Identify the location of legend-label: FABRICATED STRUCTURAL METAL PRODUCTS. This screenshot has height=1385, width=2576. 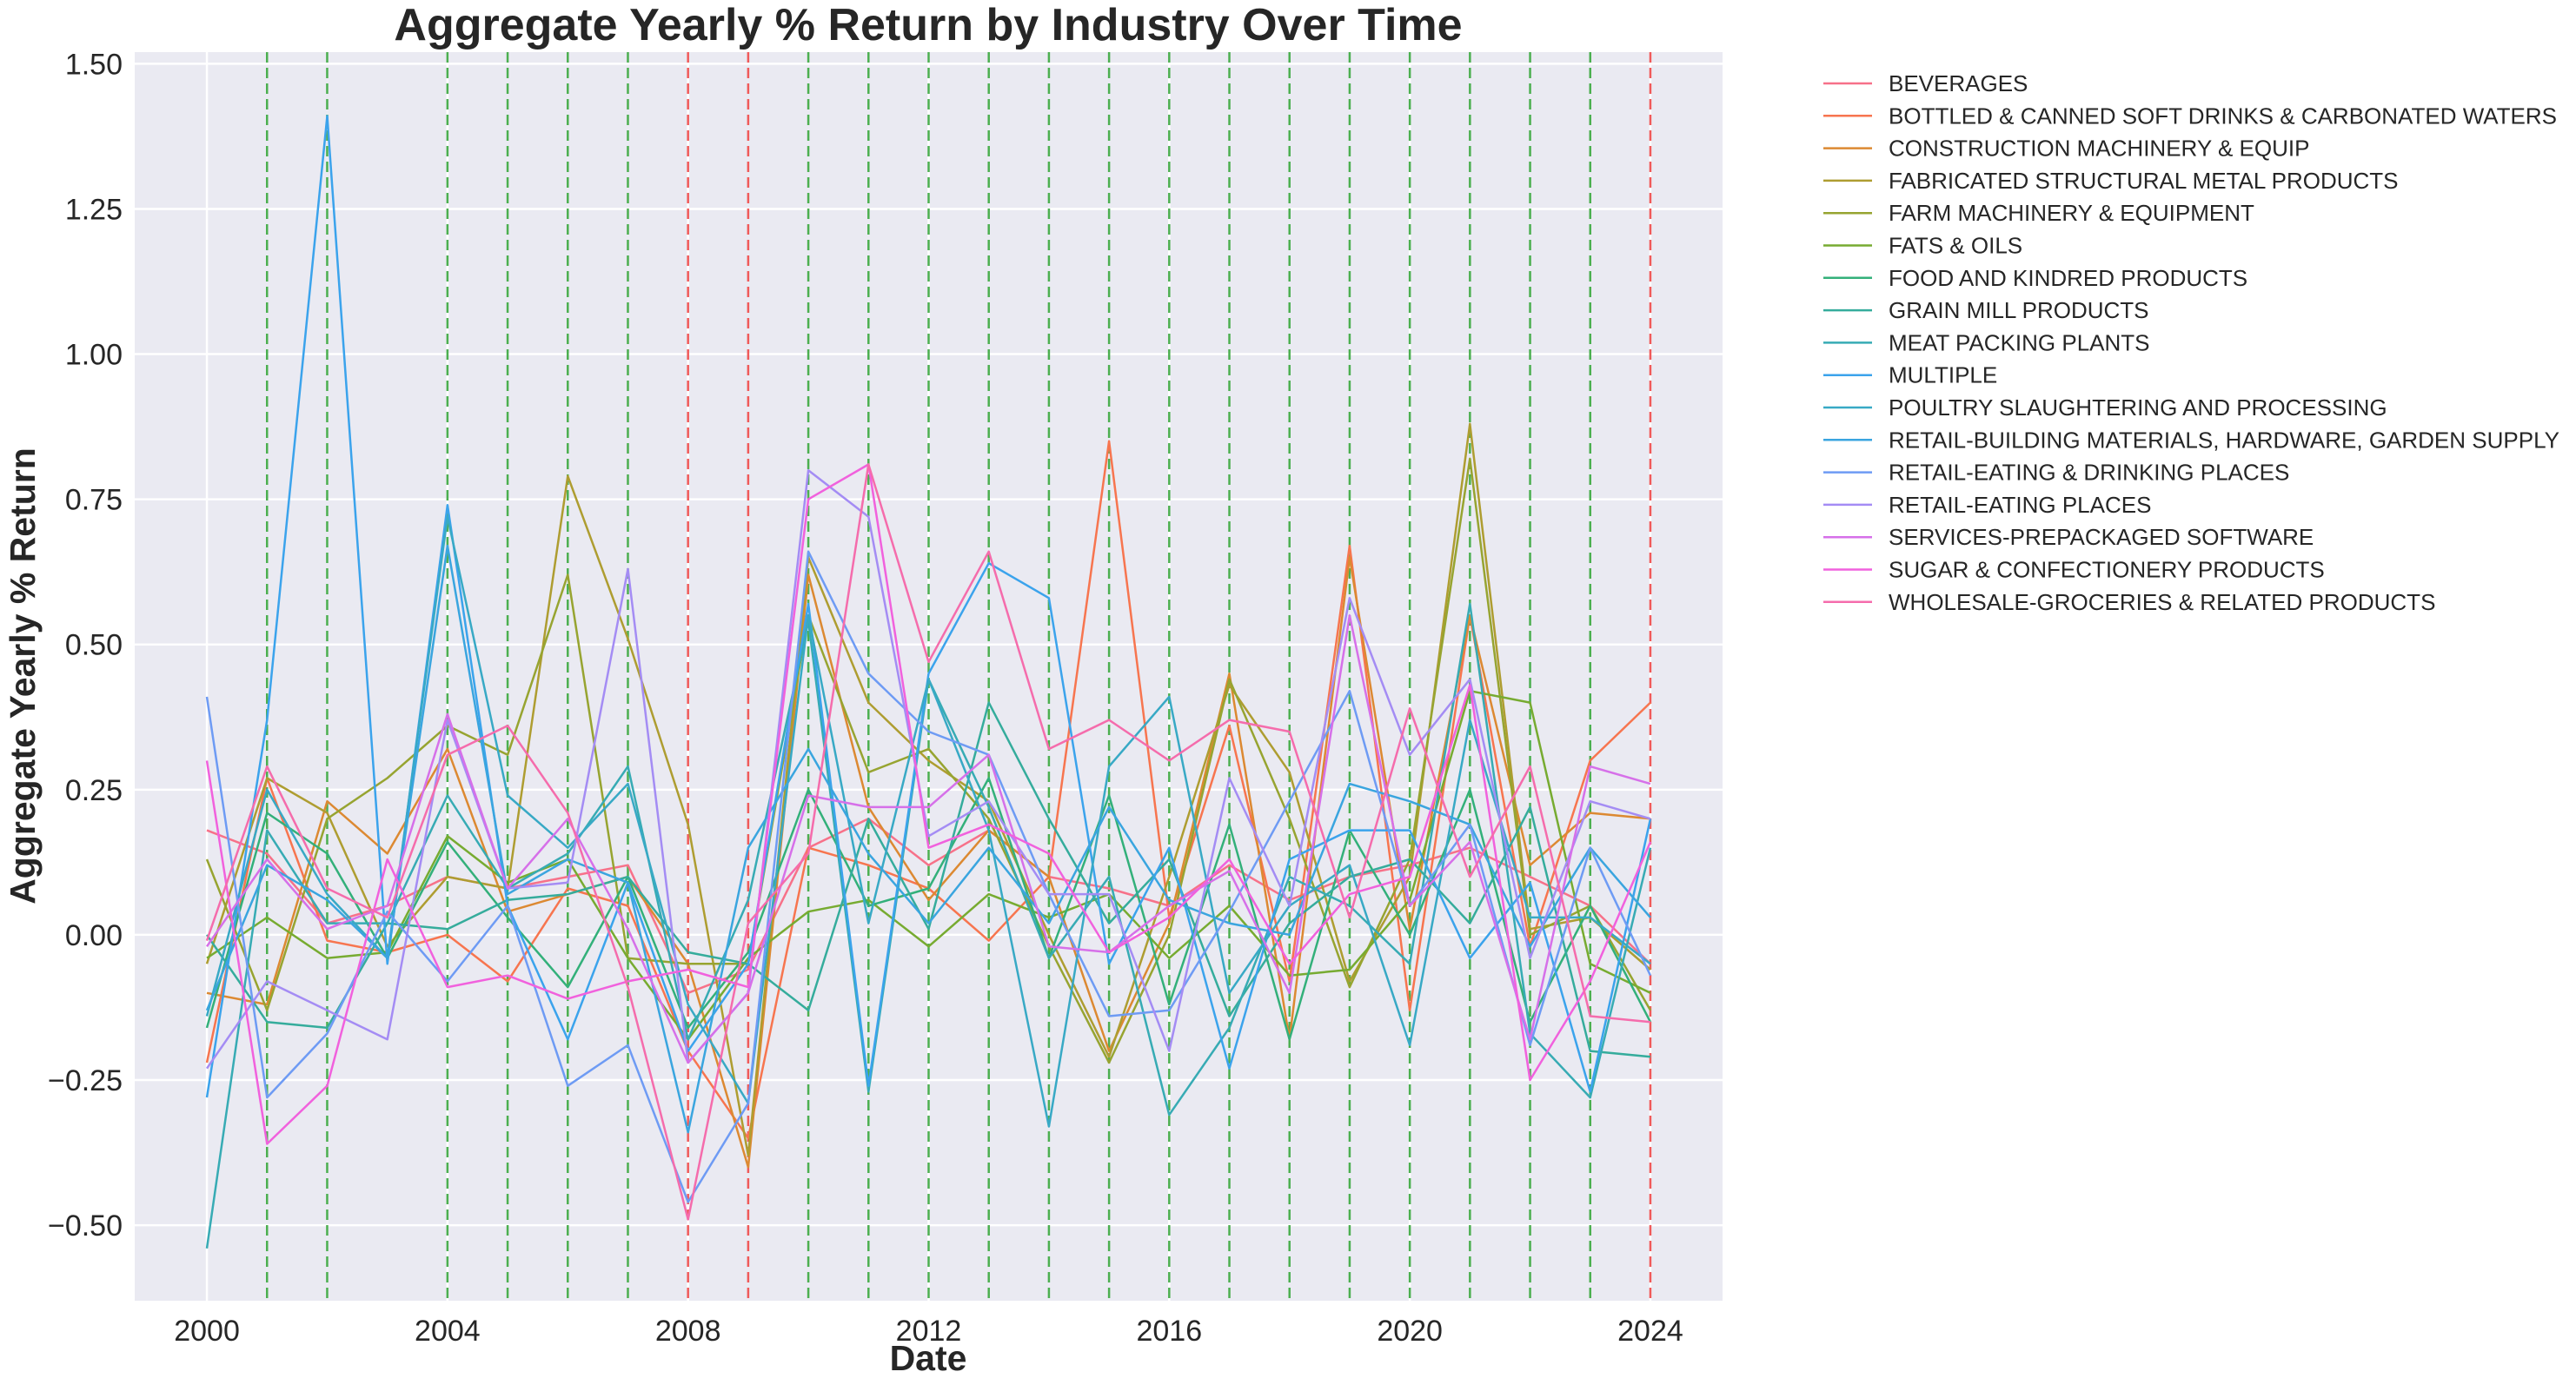
(2144, 181).